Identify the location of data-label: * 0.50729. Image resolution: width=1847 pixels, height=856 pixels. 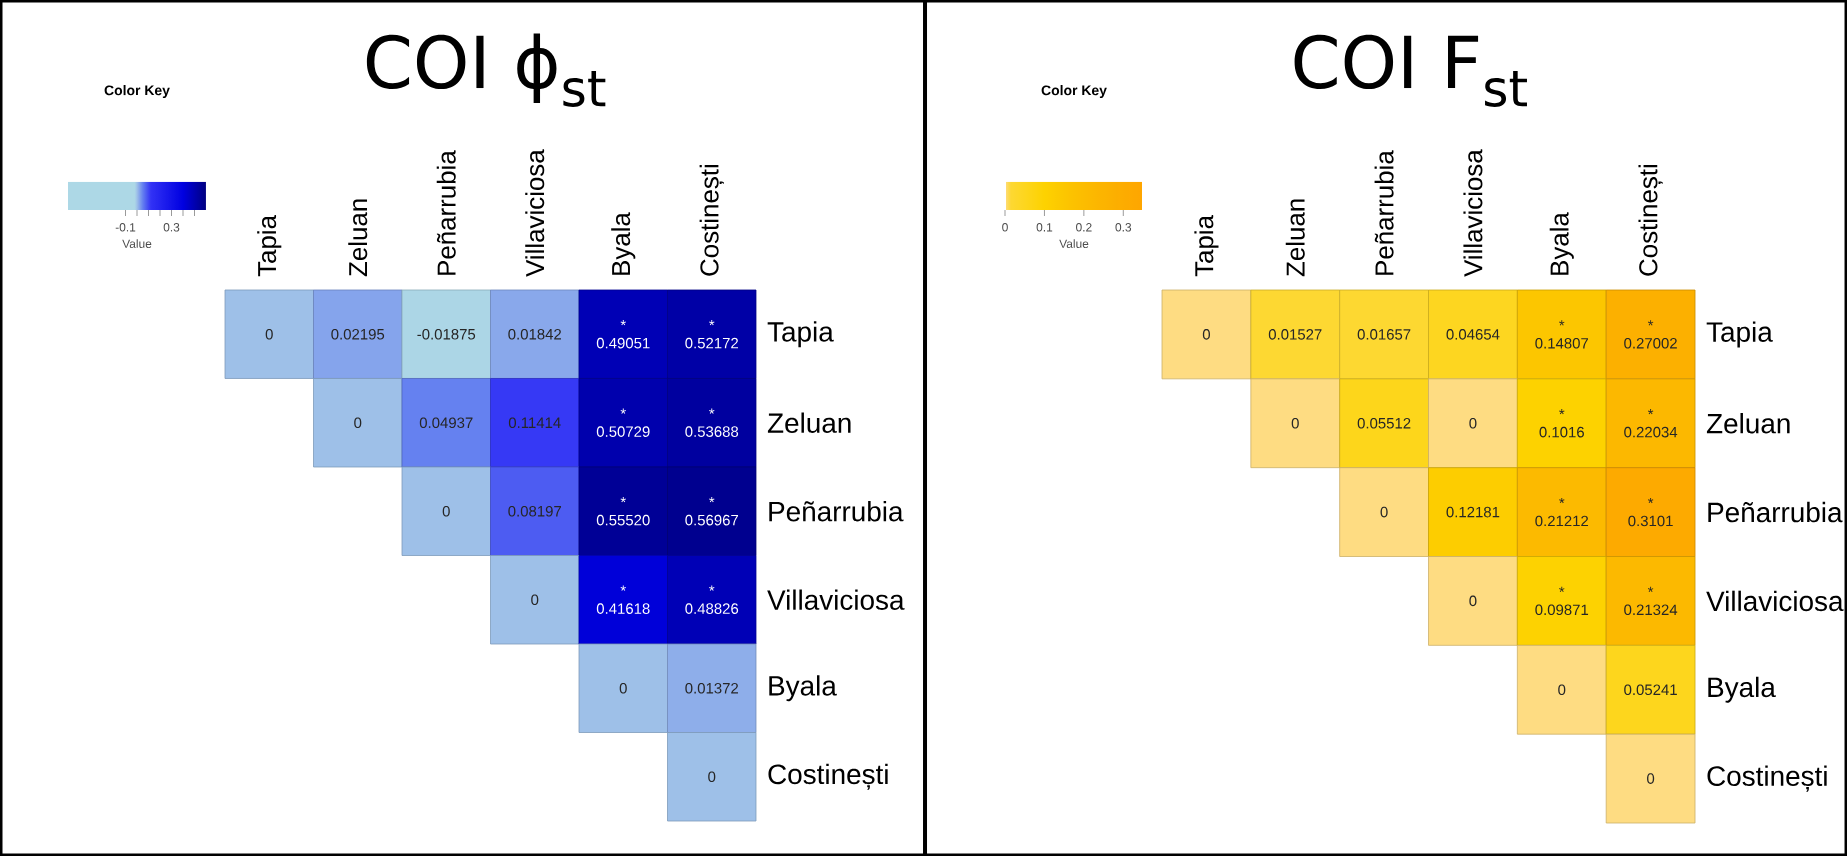
(623, 422).